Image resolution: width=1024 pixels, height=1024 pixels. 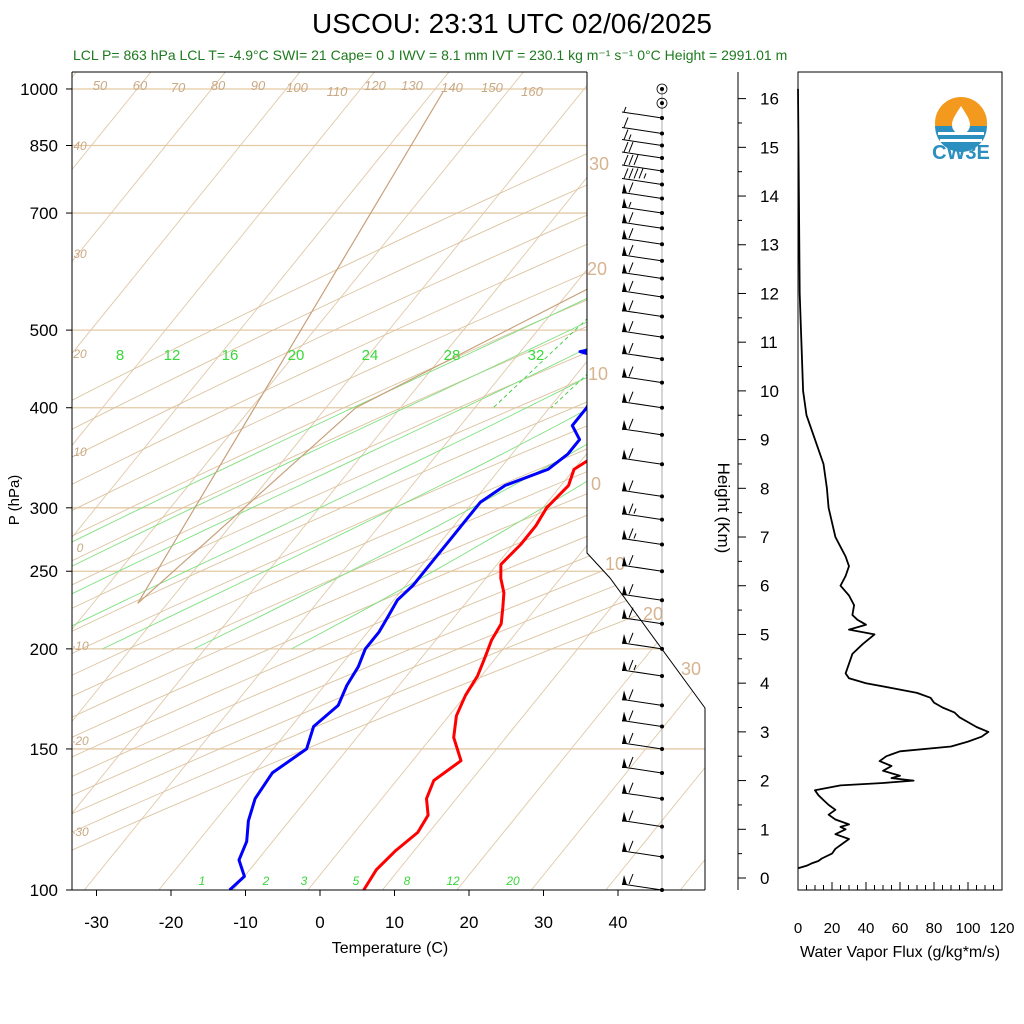 What do you see at coordinates (646, 481) in the screenshot?
I see `wind-panel-border` at bounding box center [646, 481].